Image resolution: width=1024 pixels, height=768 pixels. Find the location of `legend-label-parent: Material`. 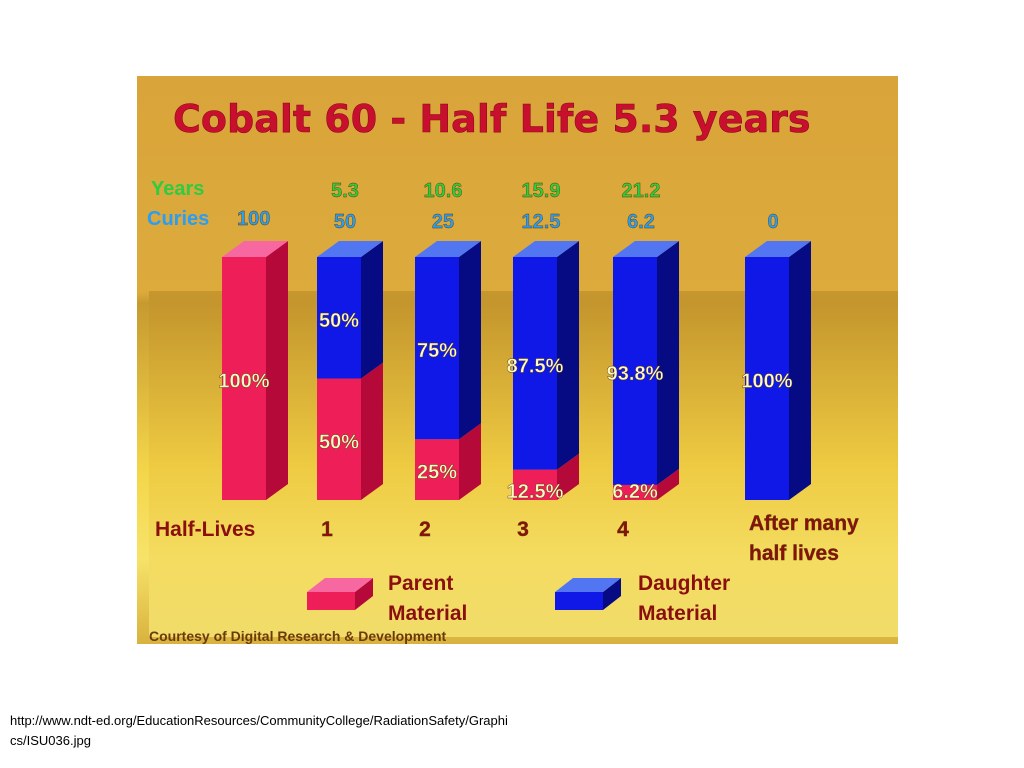

legend-label-parent: Material is located at coordinates (427, 613).